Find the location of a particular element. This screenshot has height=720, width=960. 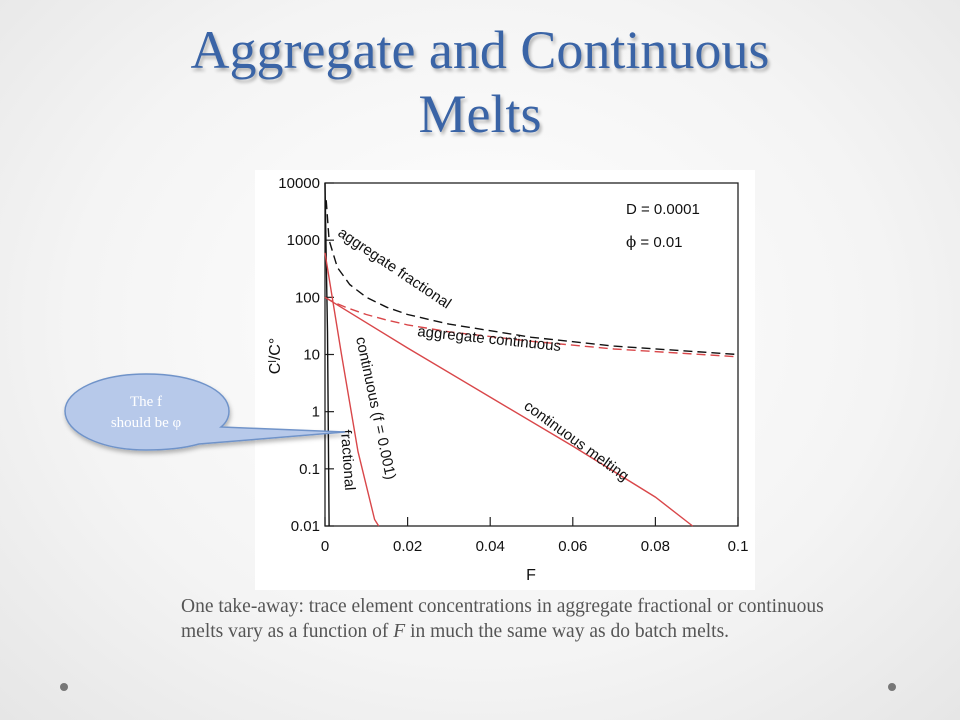

takeaway-italic-f: F is located at coordinates (399, 631).